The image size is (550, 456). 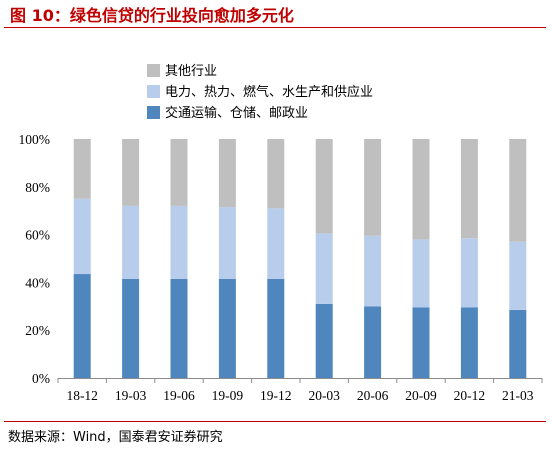 What do you see at coordinates (179, 395) in the screenshot?
I see `x-tick-label: 19-06` at bounding box center [179, 395].